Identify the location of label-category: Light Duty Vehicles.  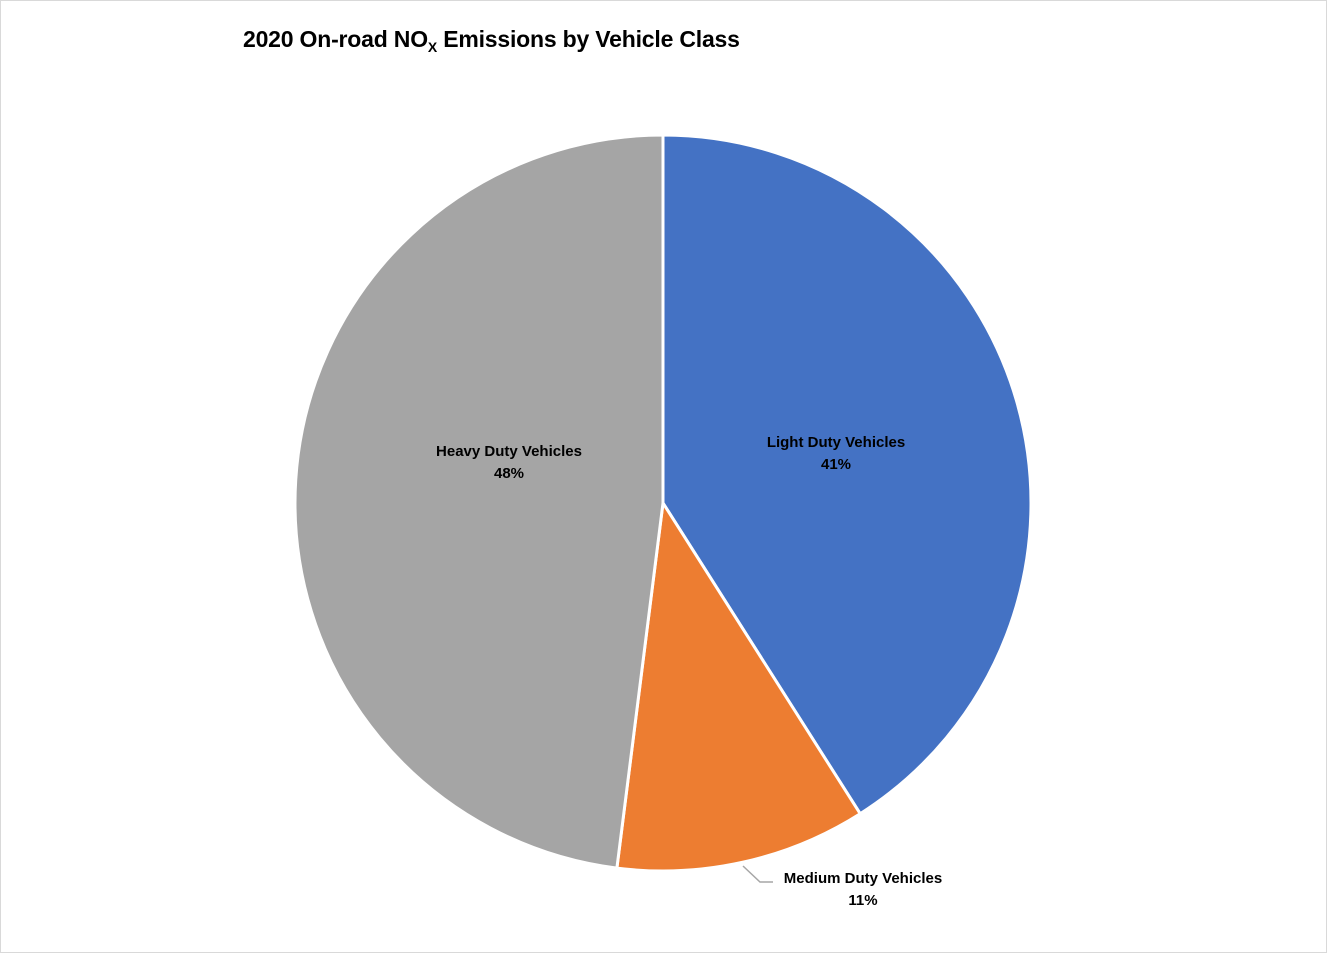
(836, 442).